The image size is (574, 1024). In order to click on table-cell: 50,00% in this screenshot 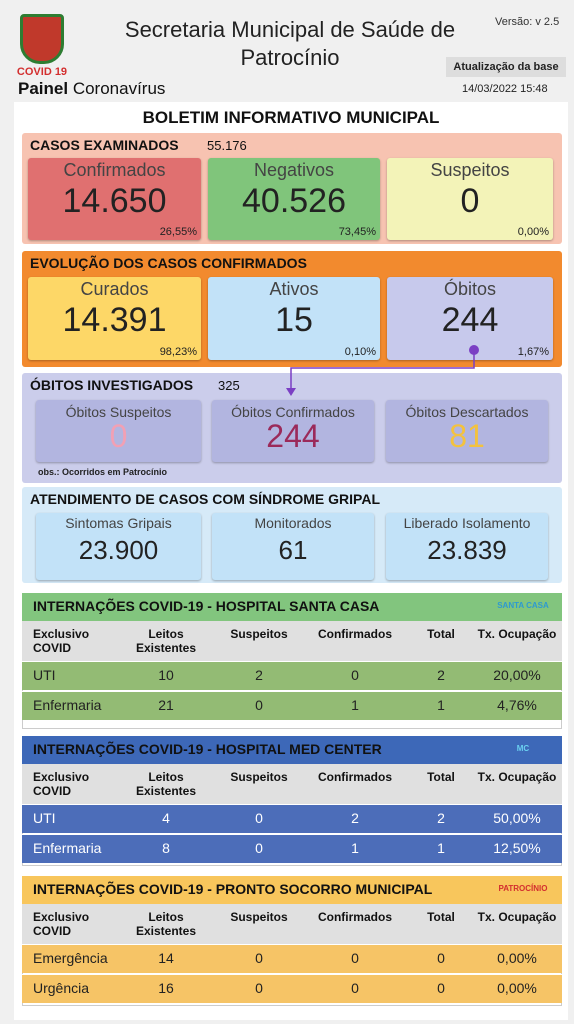, I will do `click(517, 818)`.